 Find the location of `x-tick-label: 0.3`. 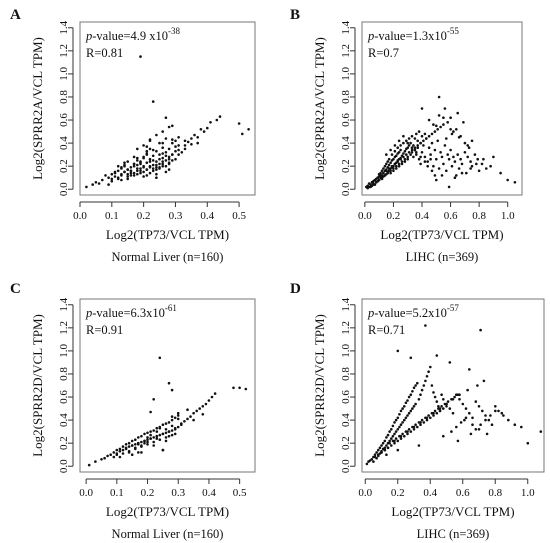

x-tick-label: 0.3 is located at coordinates (178, 493).